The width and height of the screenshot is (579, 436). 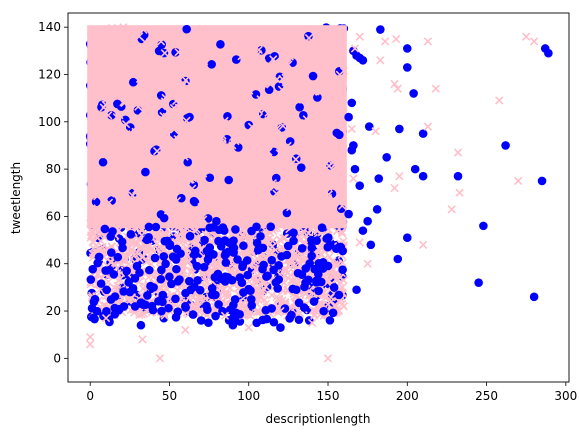 What do you see at coordinates (486, 396) in the screenshot?
I see `x-tick-label: 250` at bounding box center [486, 396].